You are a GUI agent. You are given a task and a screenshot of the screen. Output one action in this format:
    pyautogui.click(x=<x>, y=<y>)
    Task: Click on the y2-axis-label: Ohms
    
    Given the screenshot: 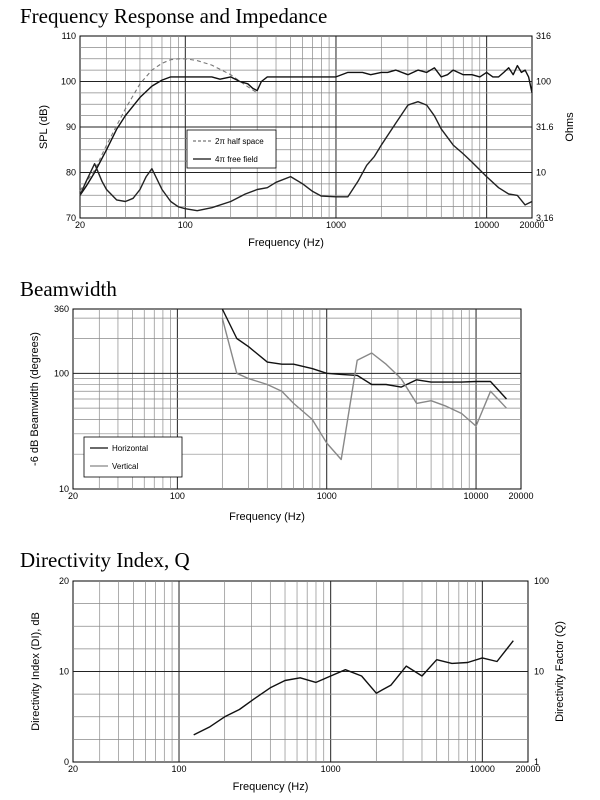 What is the action you would take?
    pyautogui.click(x=570, y=127)
    